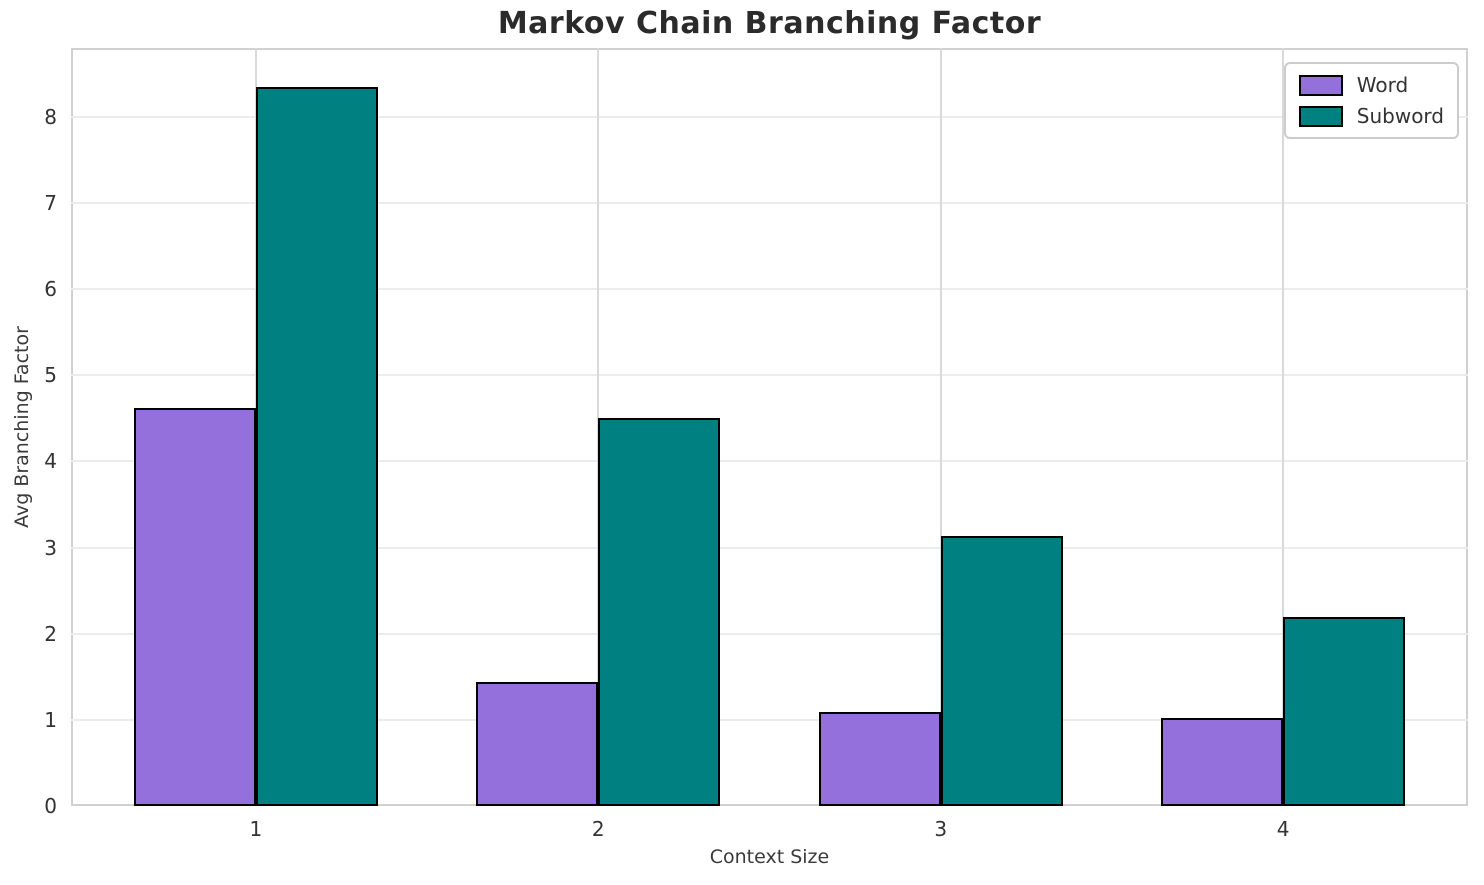  I want to click on x-tick-label: 1, so click(256, 829).